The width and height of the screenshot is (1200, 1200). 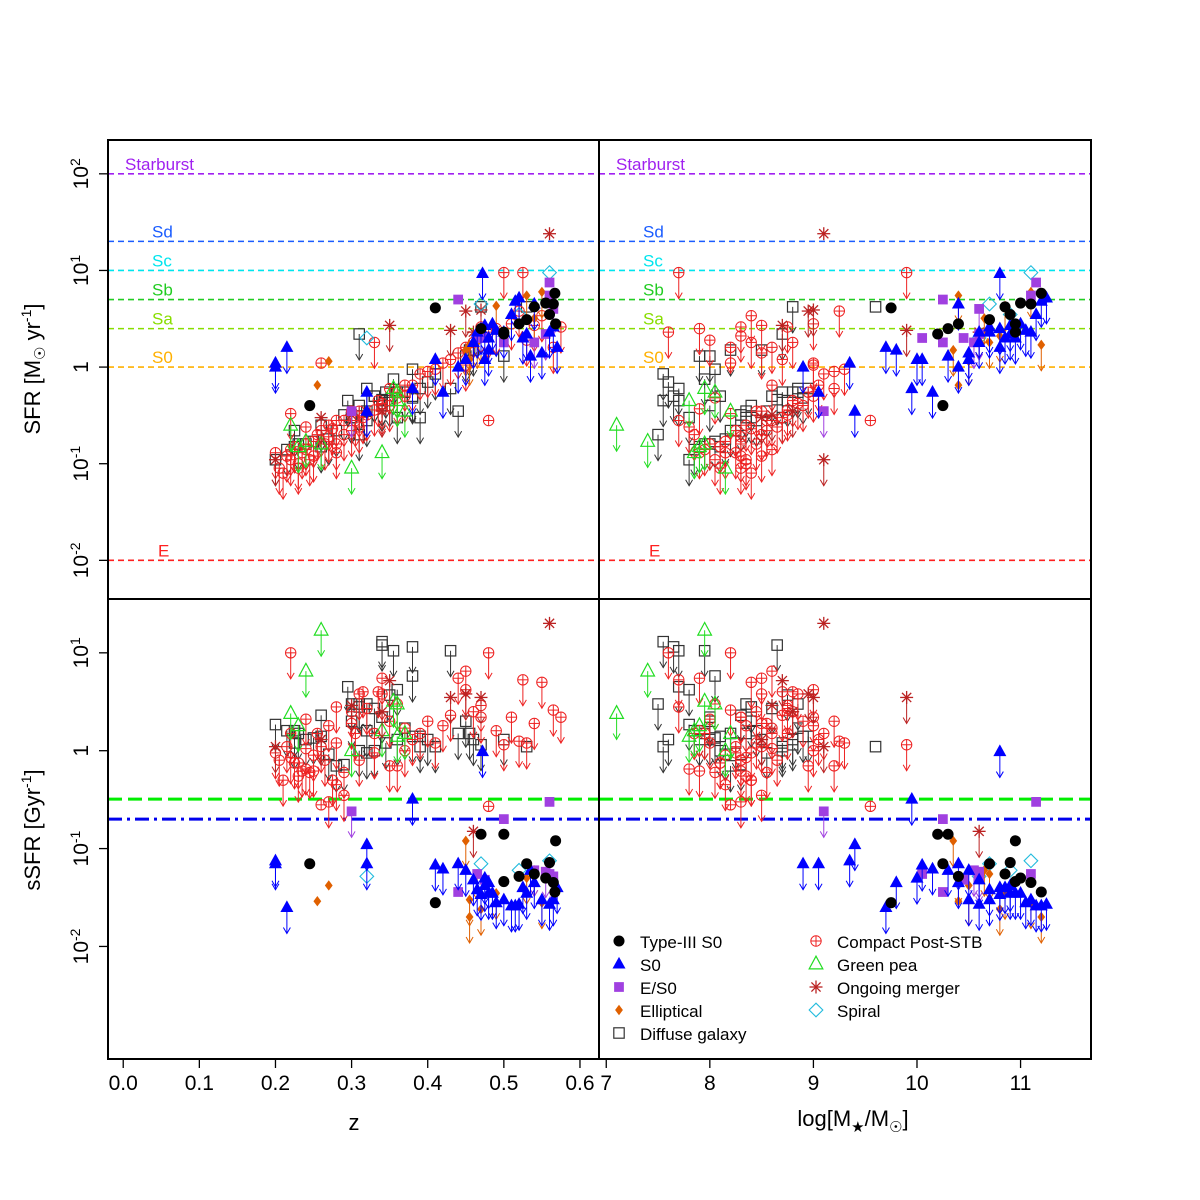 What do you see at coordinates (417, 780) in the screenshot?
I see `panel-points-bottom-left` at bounding box center [417, 780].